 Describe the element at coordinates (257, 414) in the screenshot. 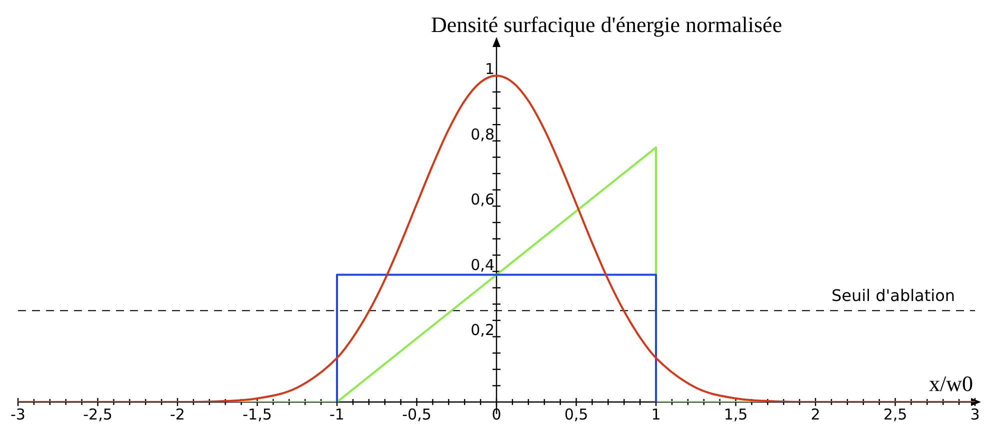

I see `x-tick-label: -1,5` at that location.